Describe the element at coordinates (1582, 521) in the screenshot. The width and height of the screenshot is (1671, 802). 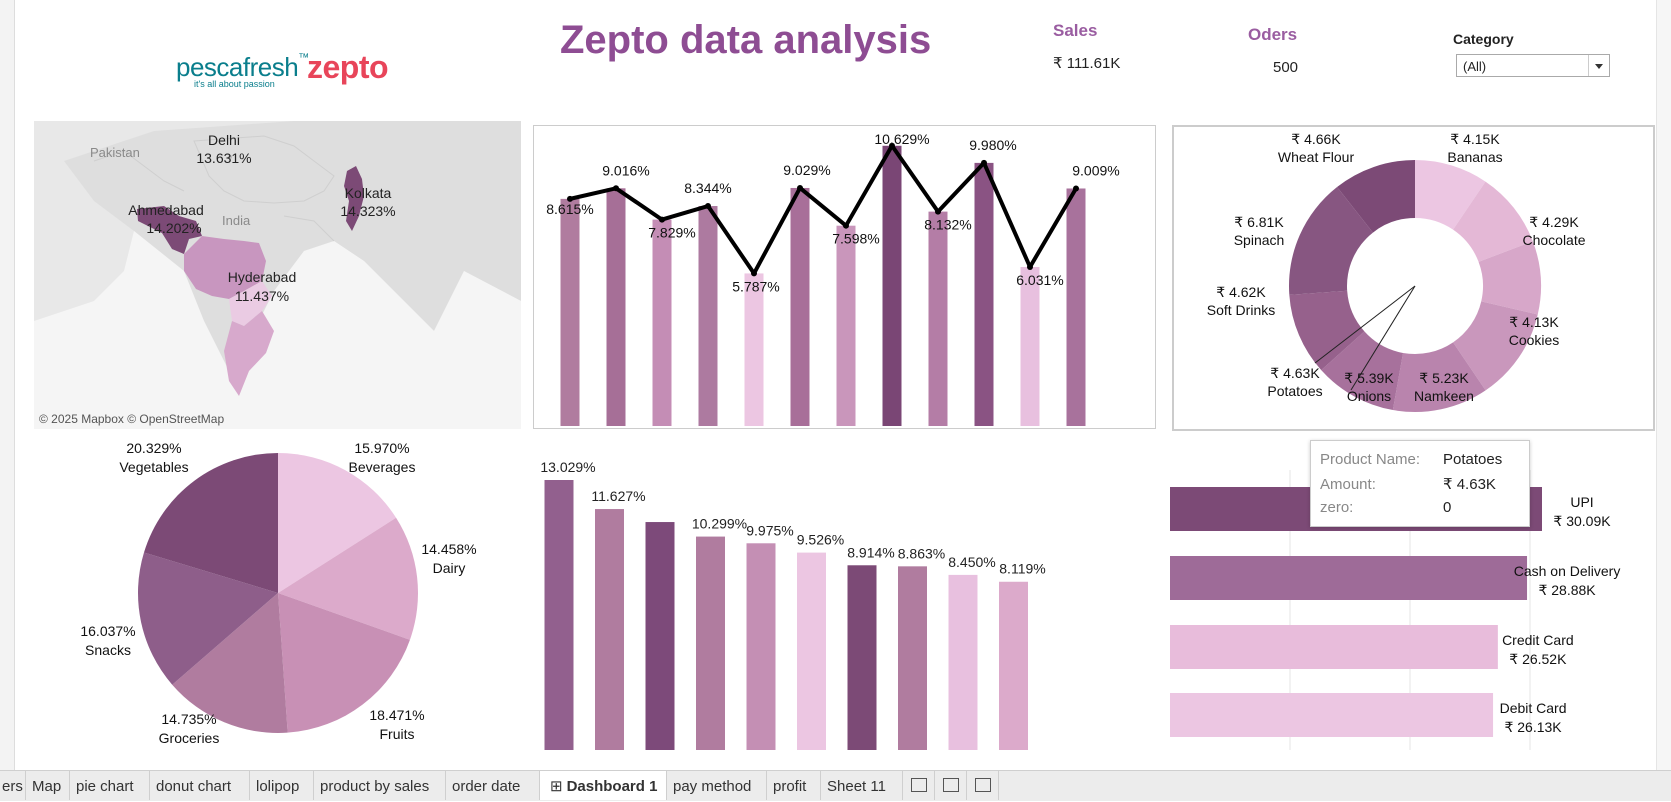
I see `pay-method-value-label: ₹ 30.09K` at that location.